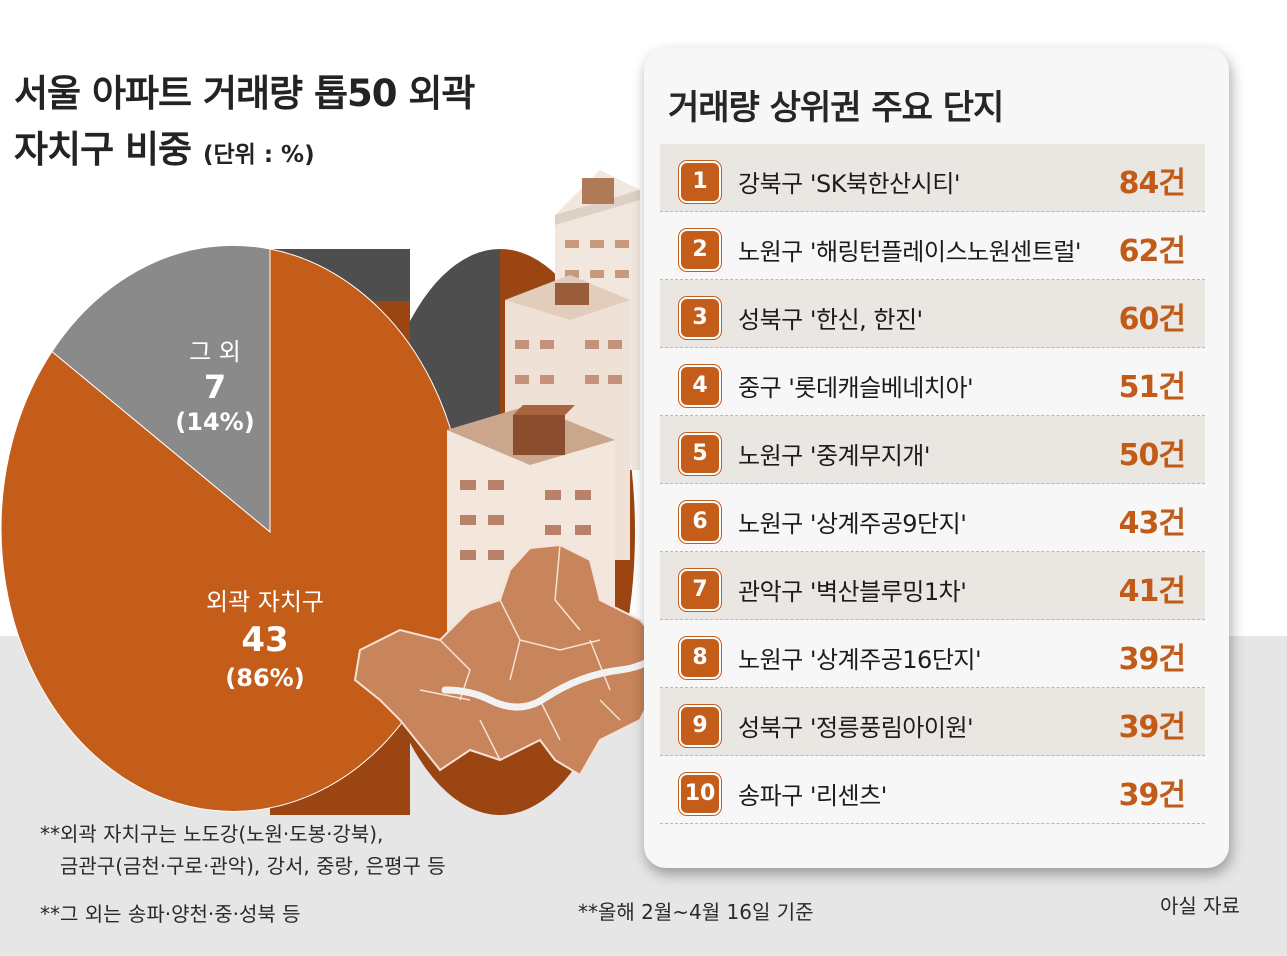  I want to click on slice-value-other: 7, so click(215, 387).